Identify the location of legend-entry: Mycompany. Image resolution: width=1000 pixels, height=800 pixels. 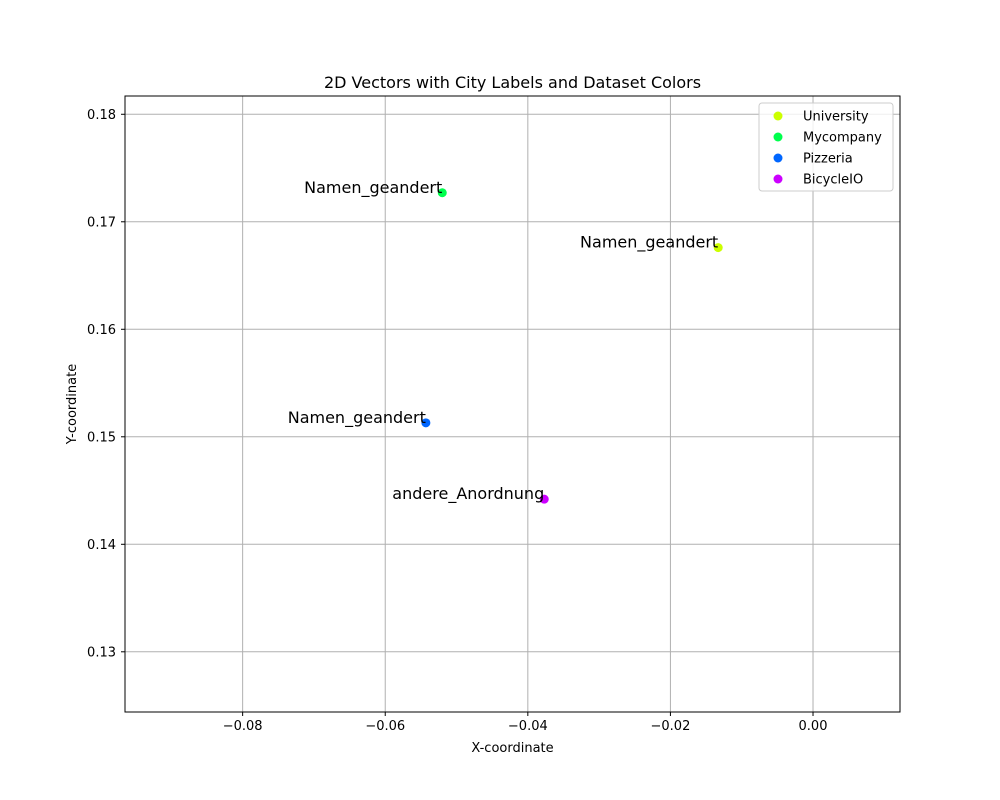
(842, 138).